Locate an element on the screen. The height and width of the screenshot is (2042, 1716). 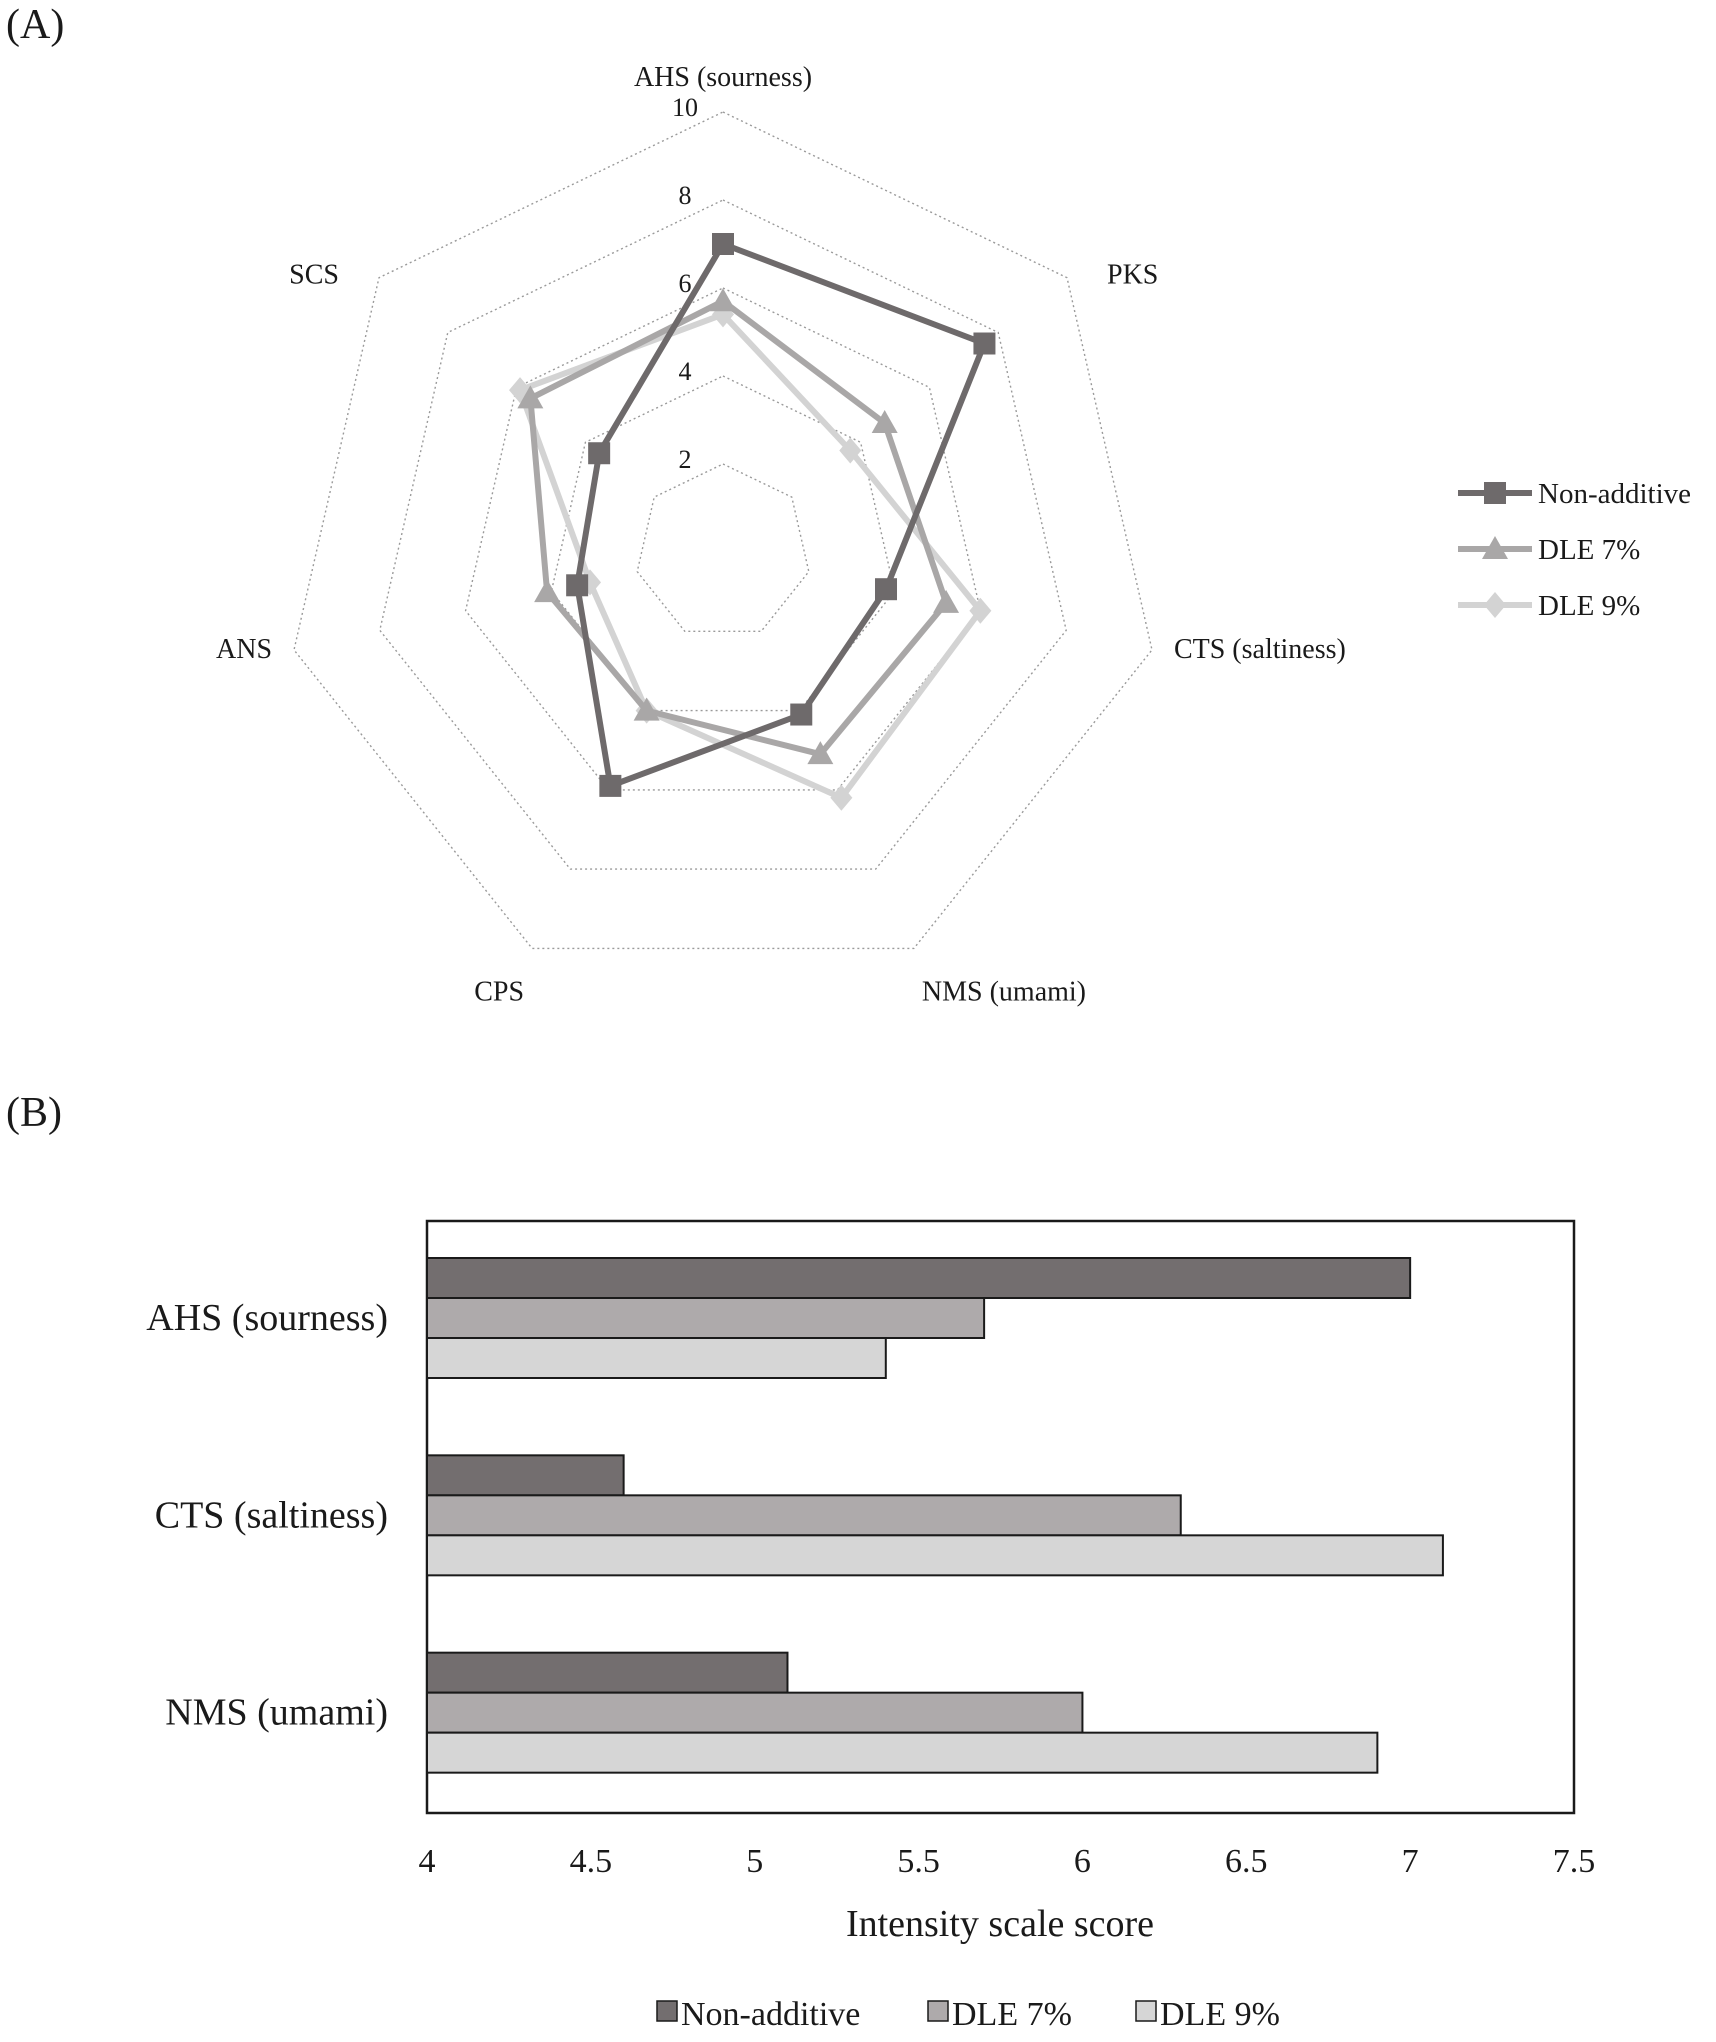
radar-series-dle-7- is located at coordinates (738, 526).